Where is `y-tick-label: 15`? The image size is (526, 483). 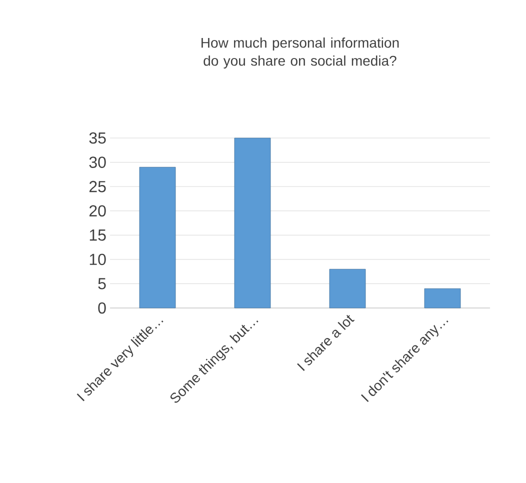 y-tick-label: 15 is located at coordinates (98, 235).